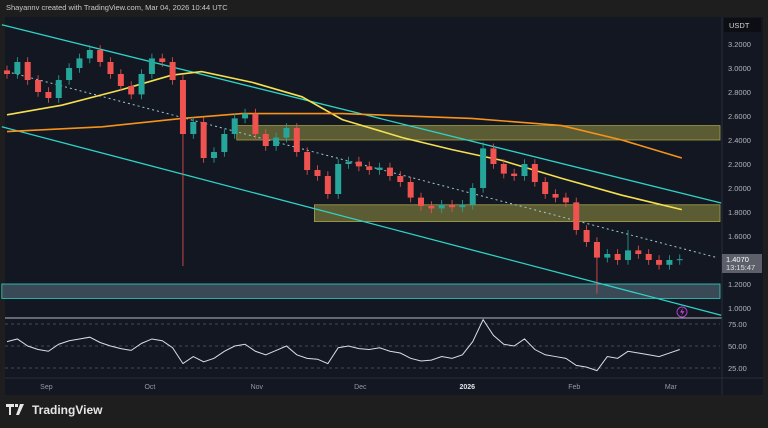 The image size is (768, 428). Describe the element at coordinates (149, 387) in the screenshot. I see `time-tick-label: Oct` at that location.